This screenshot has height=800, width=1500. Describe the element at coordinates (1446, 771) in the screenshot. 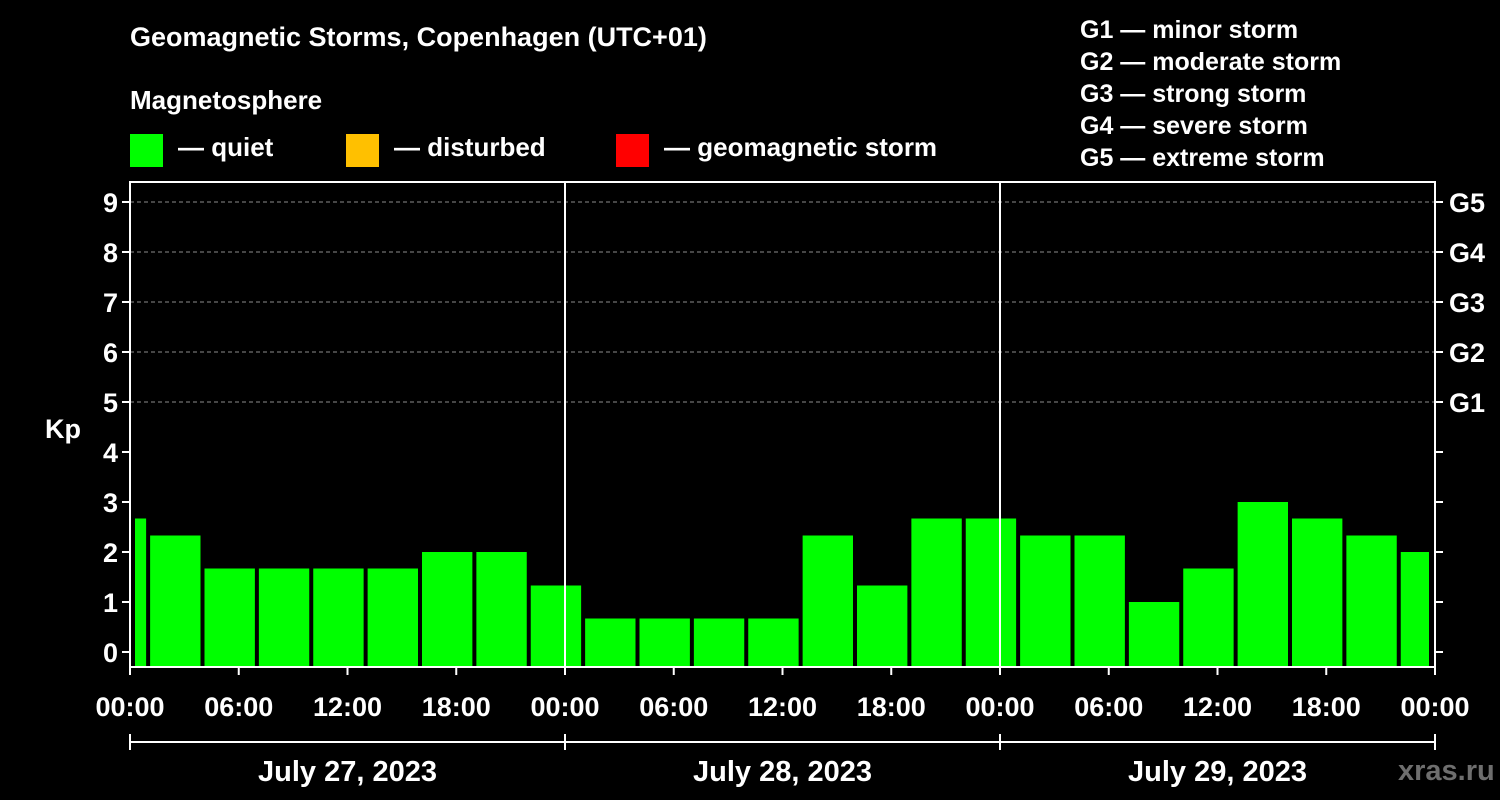

I see `watermark: xras.ru` at that location.